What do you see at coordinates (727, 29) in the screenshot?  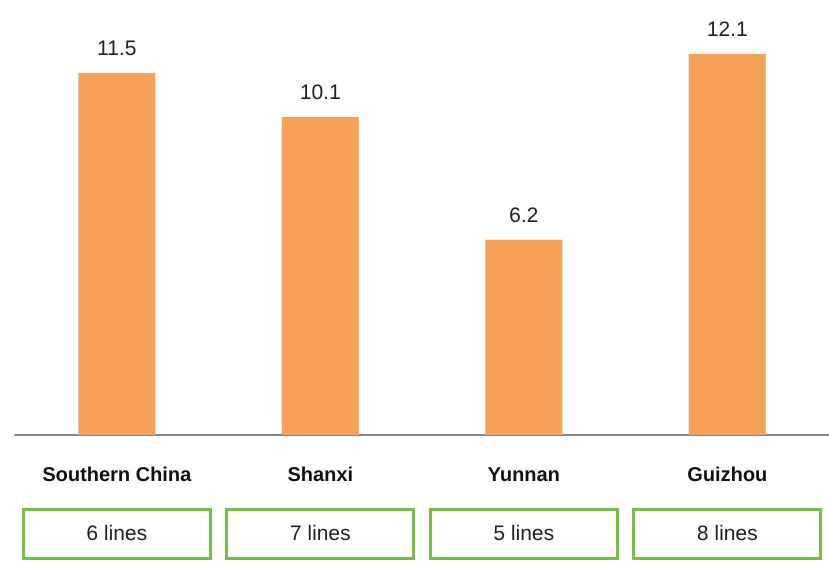 I see `data-label: 12.1` at bounding box center [727, 29].